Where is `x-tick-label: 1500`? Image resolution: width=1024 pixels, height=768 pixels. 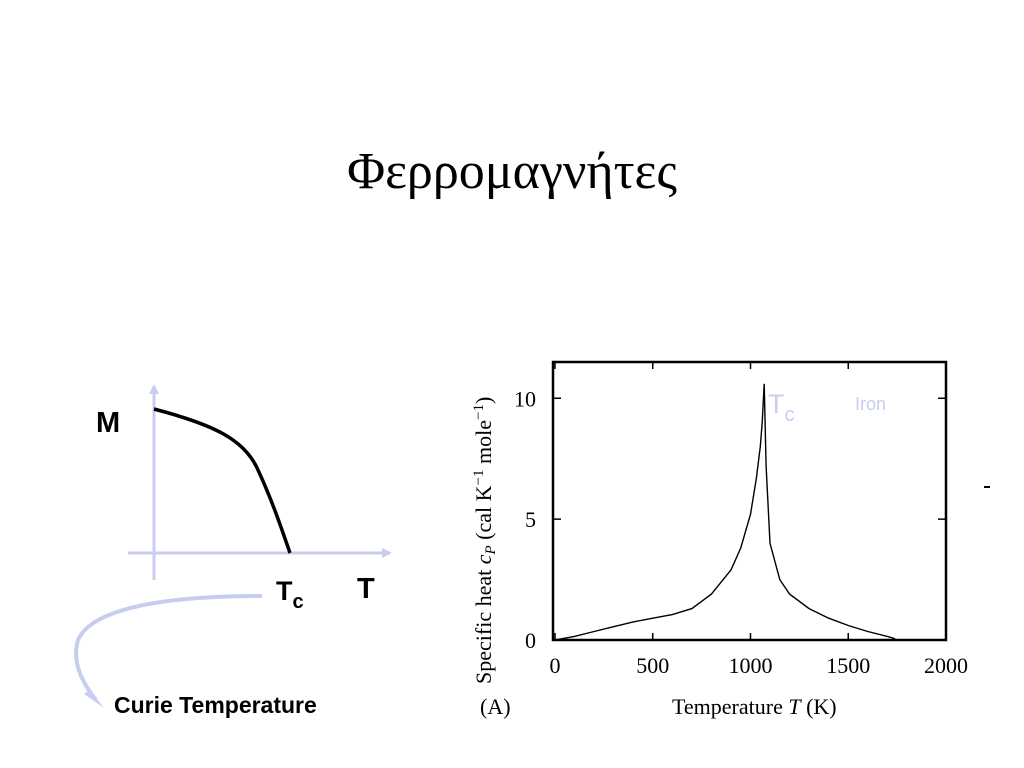
x-tick-label: 1500 is located at coordinates (848, 665).